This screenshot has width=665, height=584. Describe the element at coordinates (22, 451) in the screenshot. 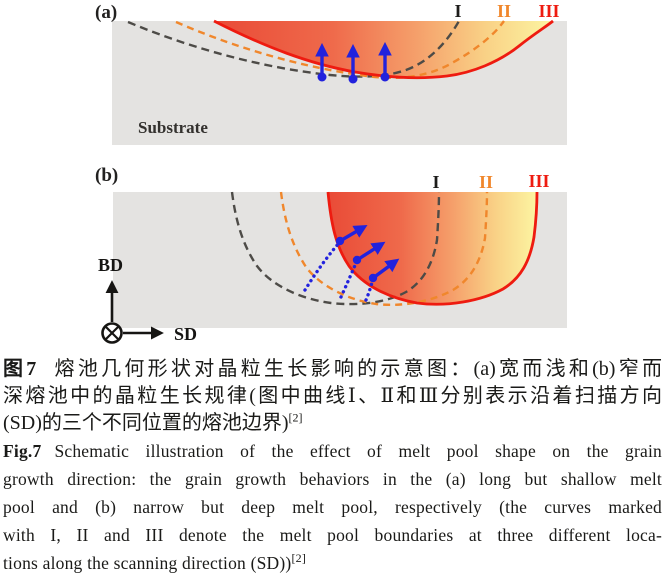

I see `figure-number-en: Fig.7` at that location.